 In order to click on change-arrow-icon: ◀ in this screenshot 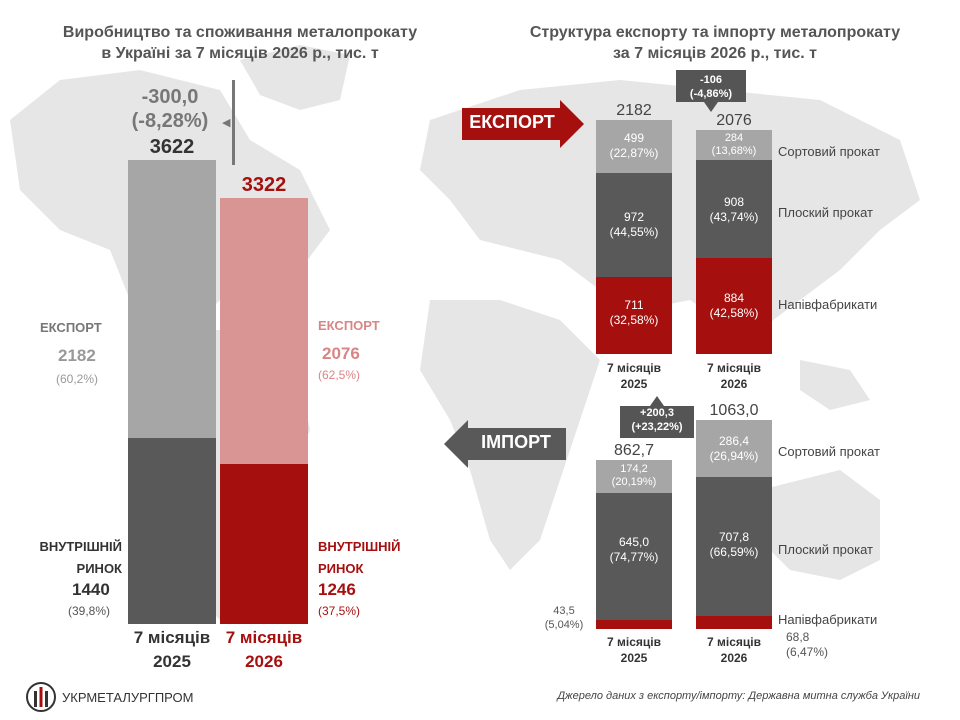, I will do `click(226, 123)`.